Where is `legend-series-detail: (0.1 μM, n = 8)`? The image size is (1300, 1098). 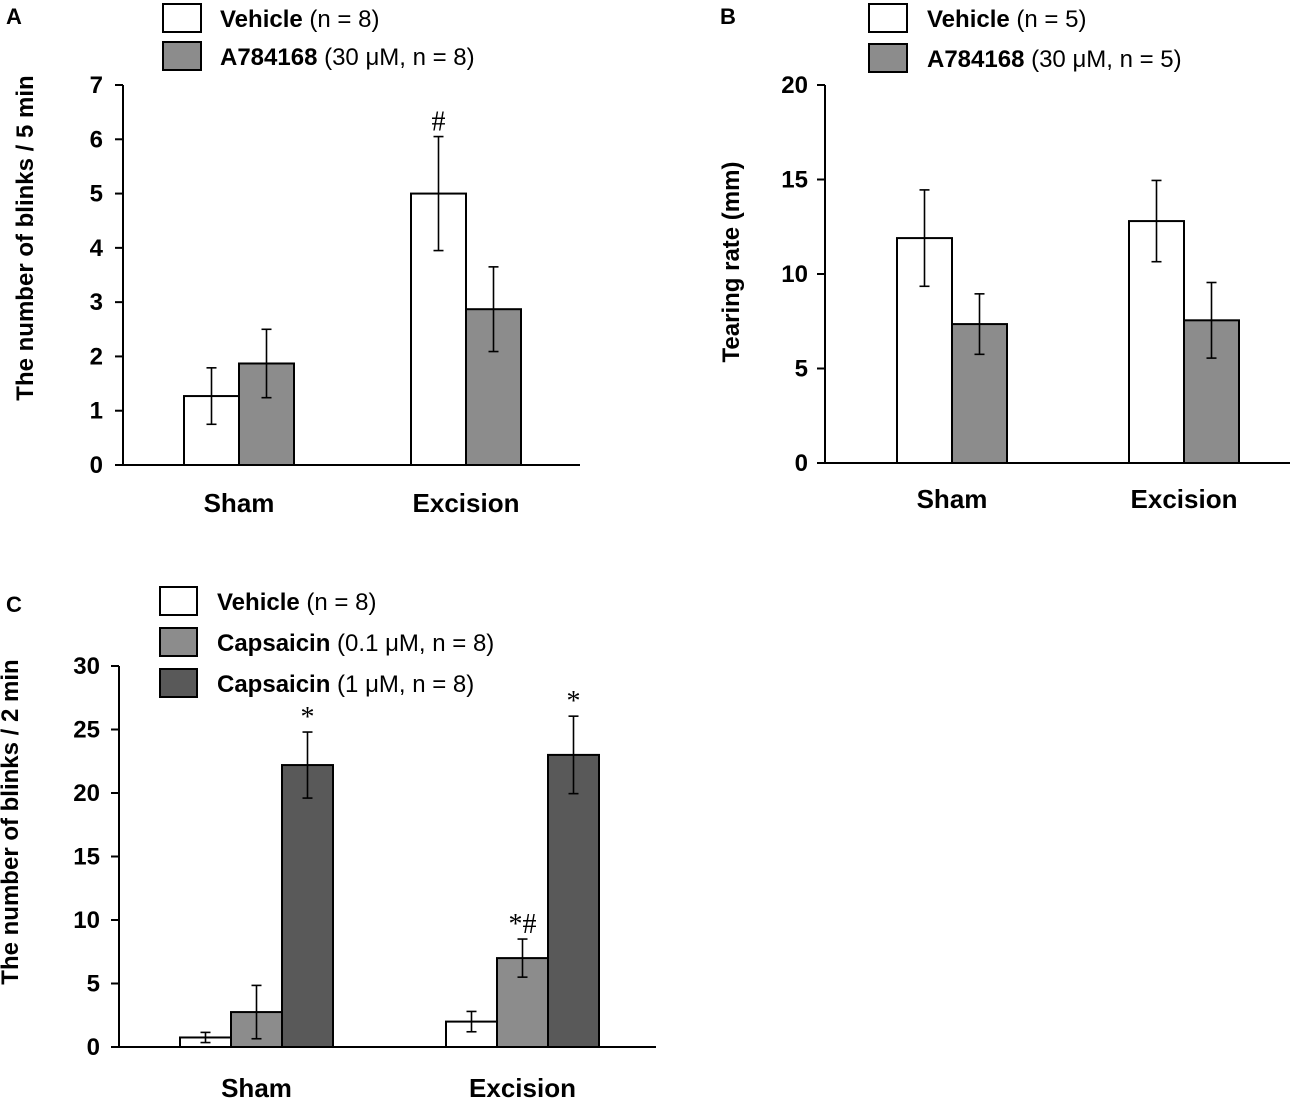 legend-series-detail: (0.1 μM, n = 8) is located at coordinates (412, 643).